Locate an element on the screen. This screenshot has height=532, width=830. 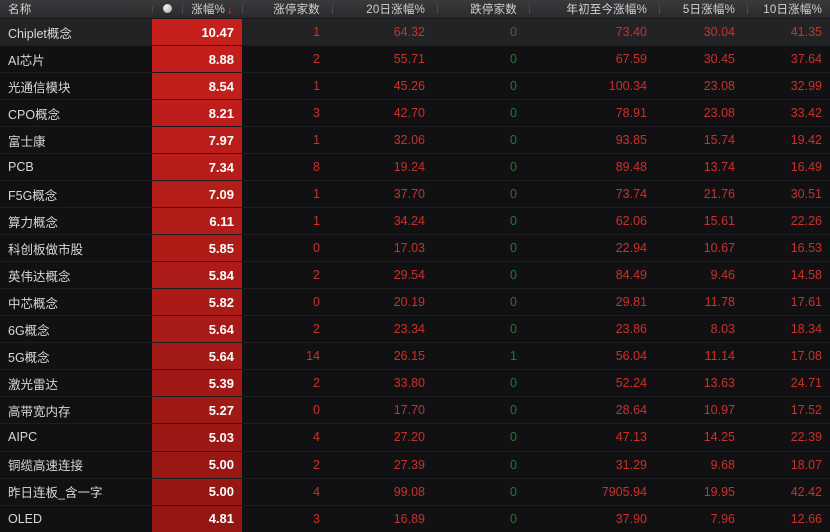
change-10d-value: 24.71 is located at coordinates (806, 383).